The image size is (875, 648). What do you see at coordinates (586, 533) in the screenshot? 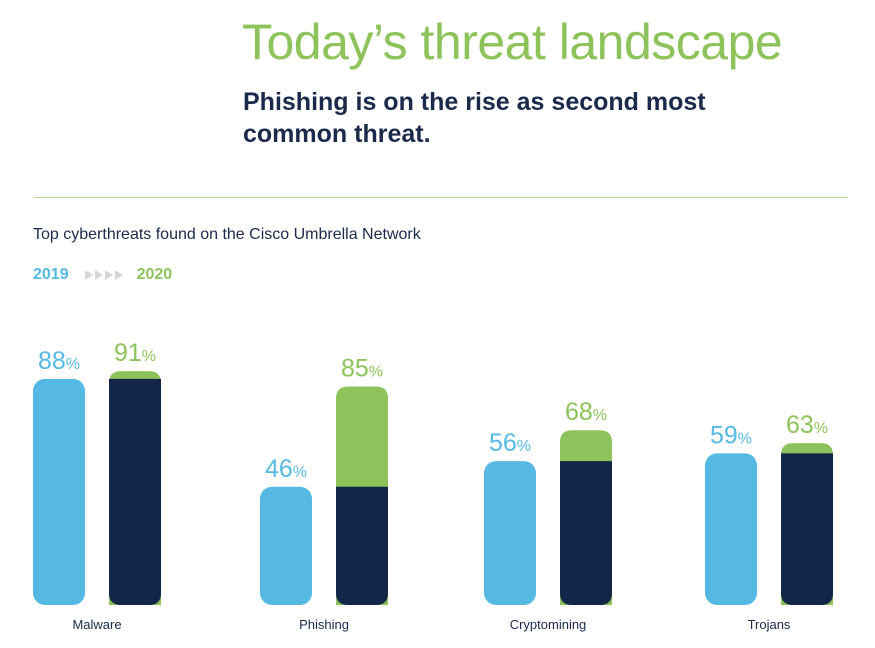
I see `bar-2020-base-cryptomining` at bounding box center [586, 533].